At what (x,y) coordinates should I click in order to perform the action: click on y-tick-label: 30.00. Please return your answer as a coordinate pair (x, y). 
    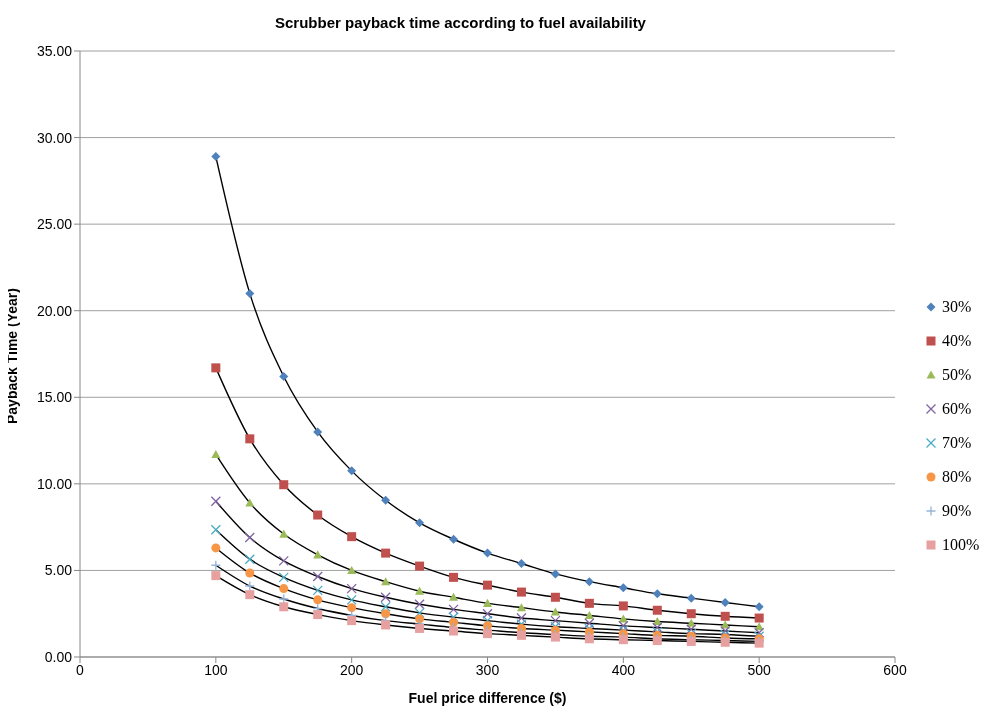
    Looking at the image, I should click on (54, 137).